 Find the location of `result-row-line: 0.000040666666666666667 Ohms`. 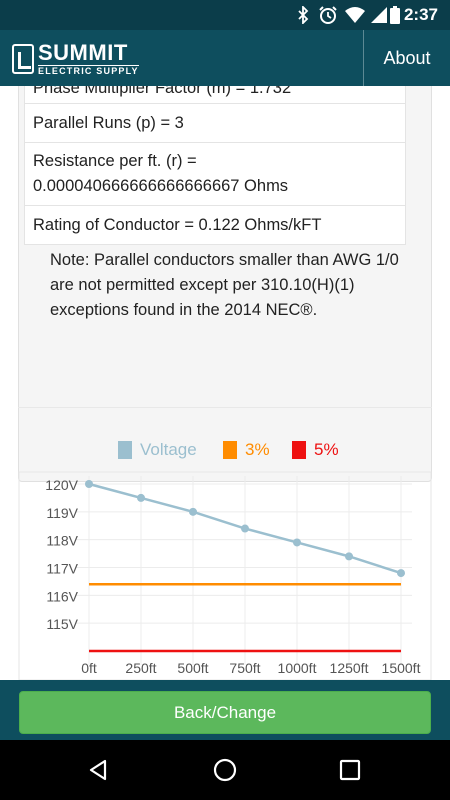

result-row-line: 0.000040666666666666667 Ohms is located at coordinates (161, 186).